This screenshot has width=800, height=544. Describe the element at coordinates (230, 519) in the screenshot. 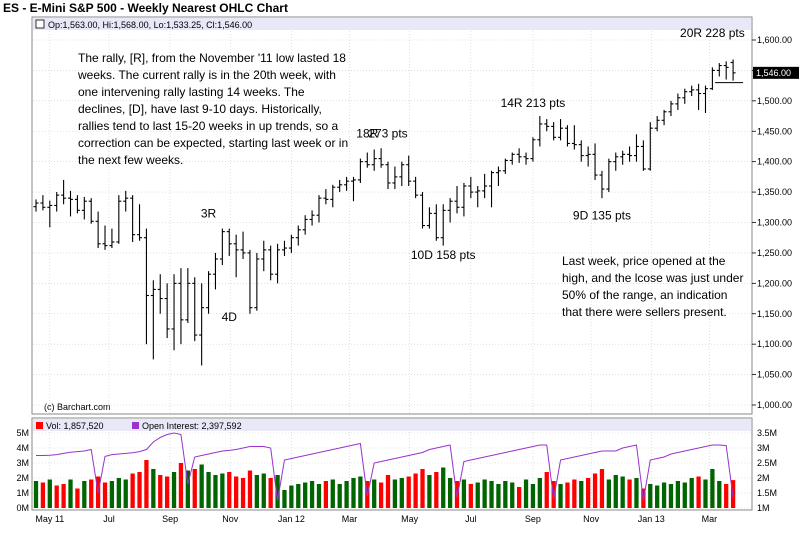

I see `date-tick-label: Nov` at that location.